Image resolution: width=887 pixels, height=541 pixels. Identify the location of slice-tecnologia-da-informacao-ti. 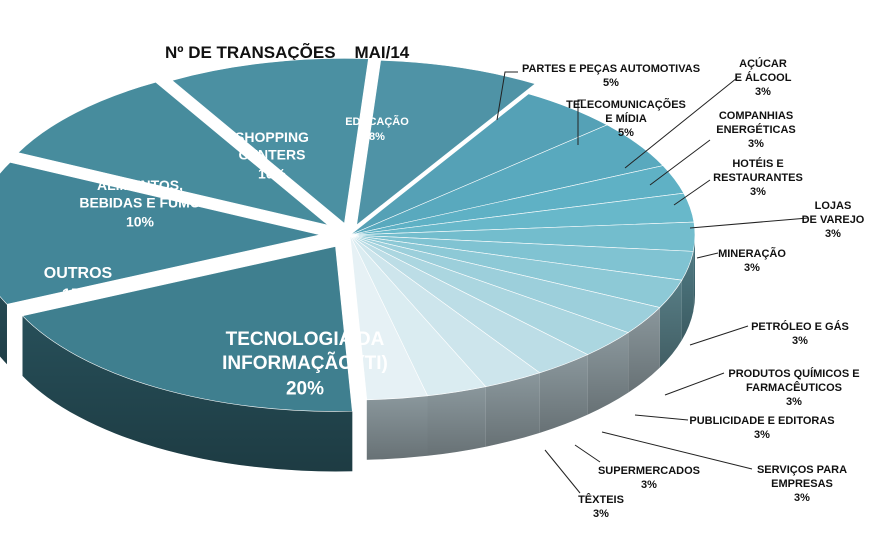
(187, 329).